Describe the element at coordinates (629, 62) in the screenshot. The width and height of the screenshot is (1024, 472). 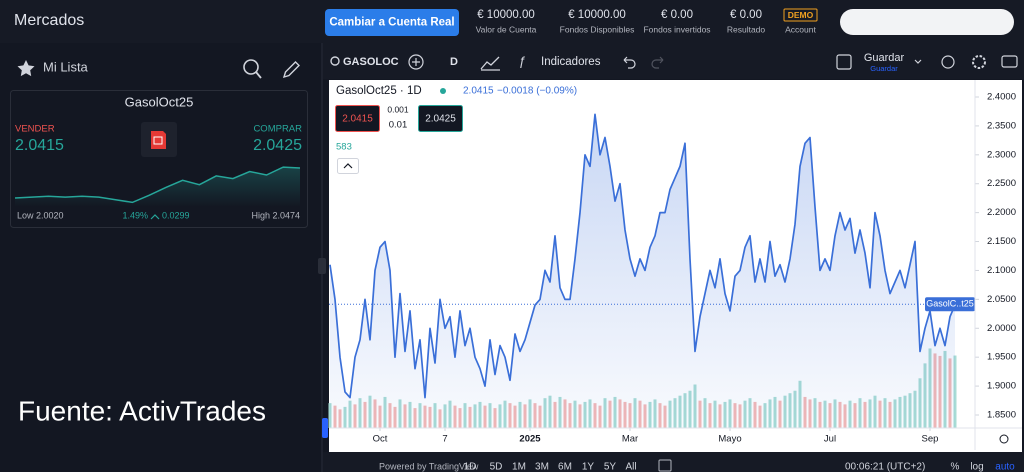
I see `undo-icon` at that location.